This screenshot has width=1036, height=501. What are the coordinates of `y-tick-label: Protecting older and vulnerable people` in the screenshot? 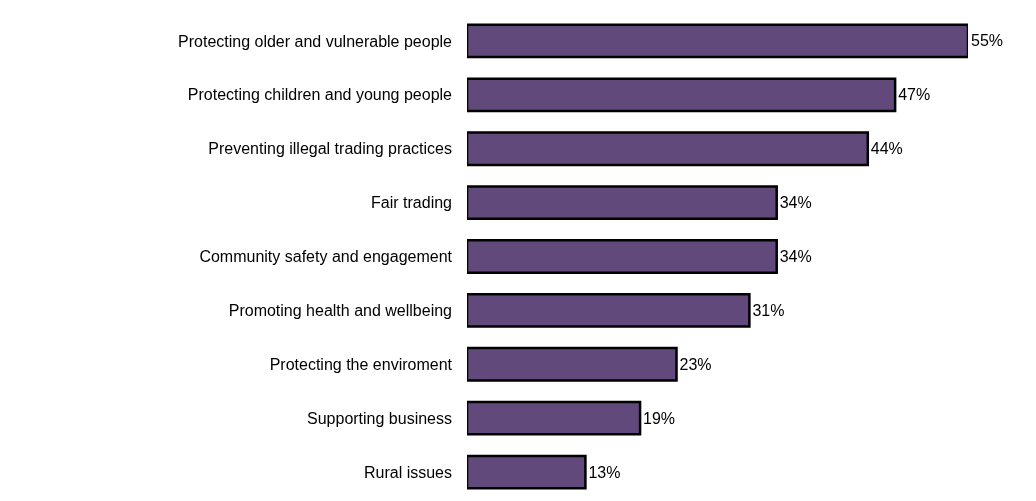 It's located at (315, 41).